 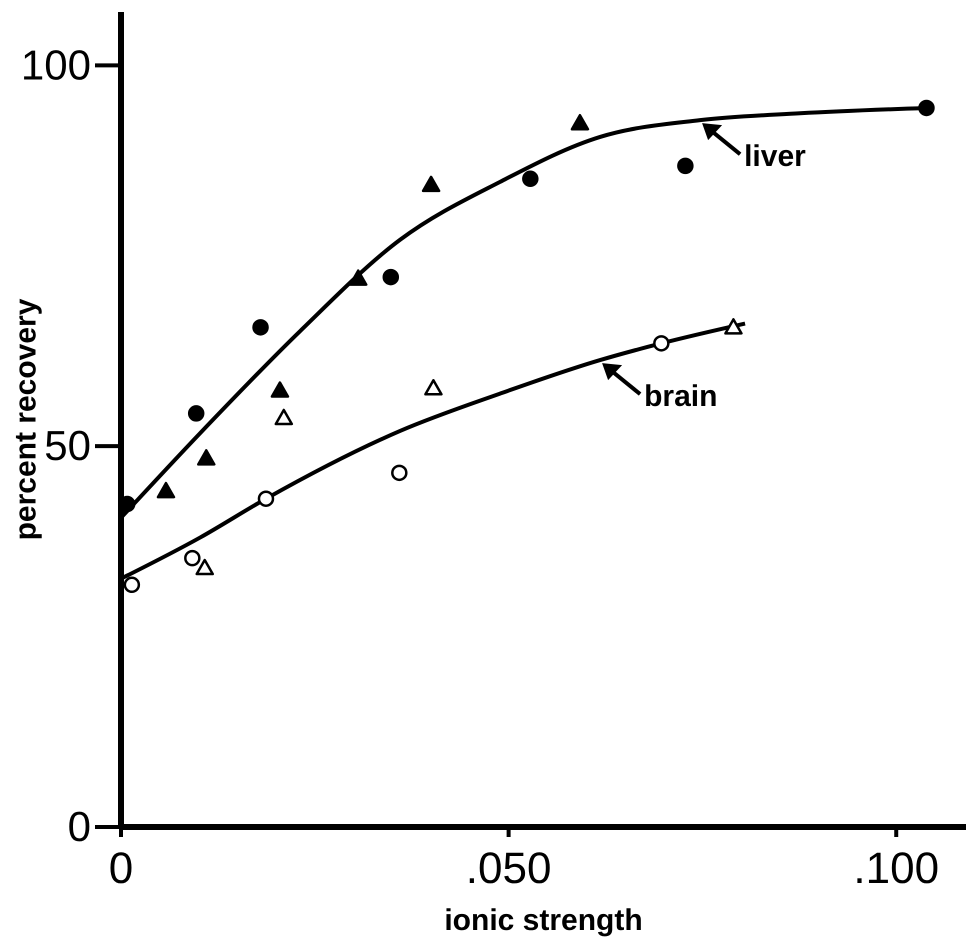 What do you see at coordinates (26, 419) in the screenshot?
I see `y-axis-title: percent recovery` at bounding box center [26, 419].